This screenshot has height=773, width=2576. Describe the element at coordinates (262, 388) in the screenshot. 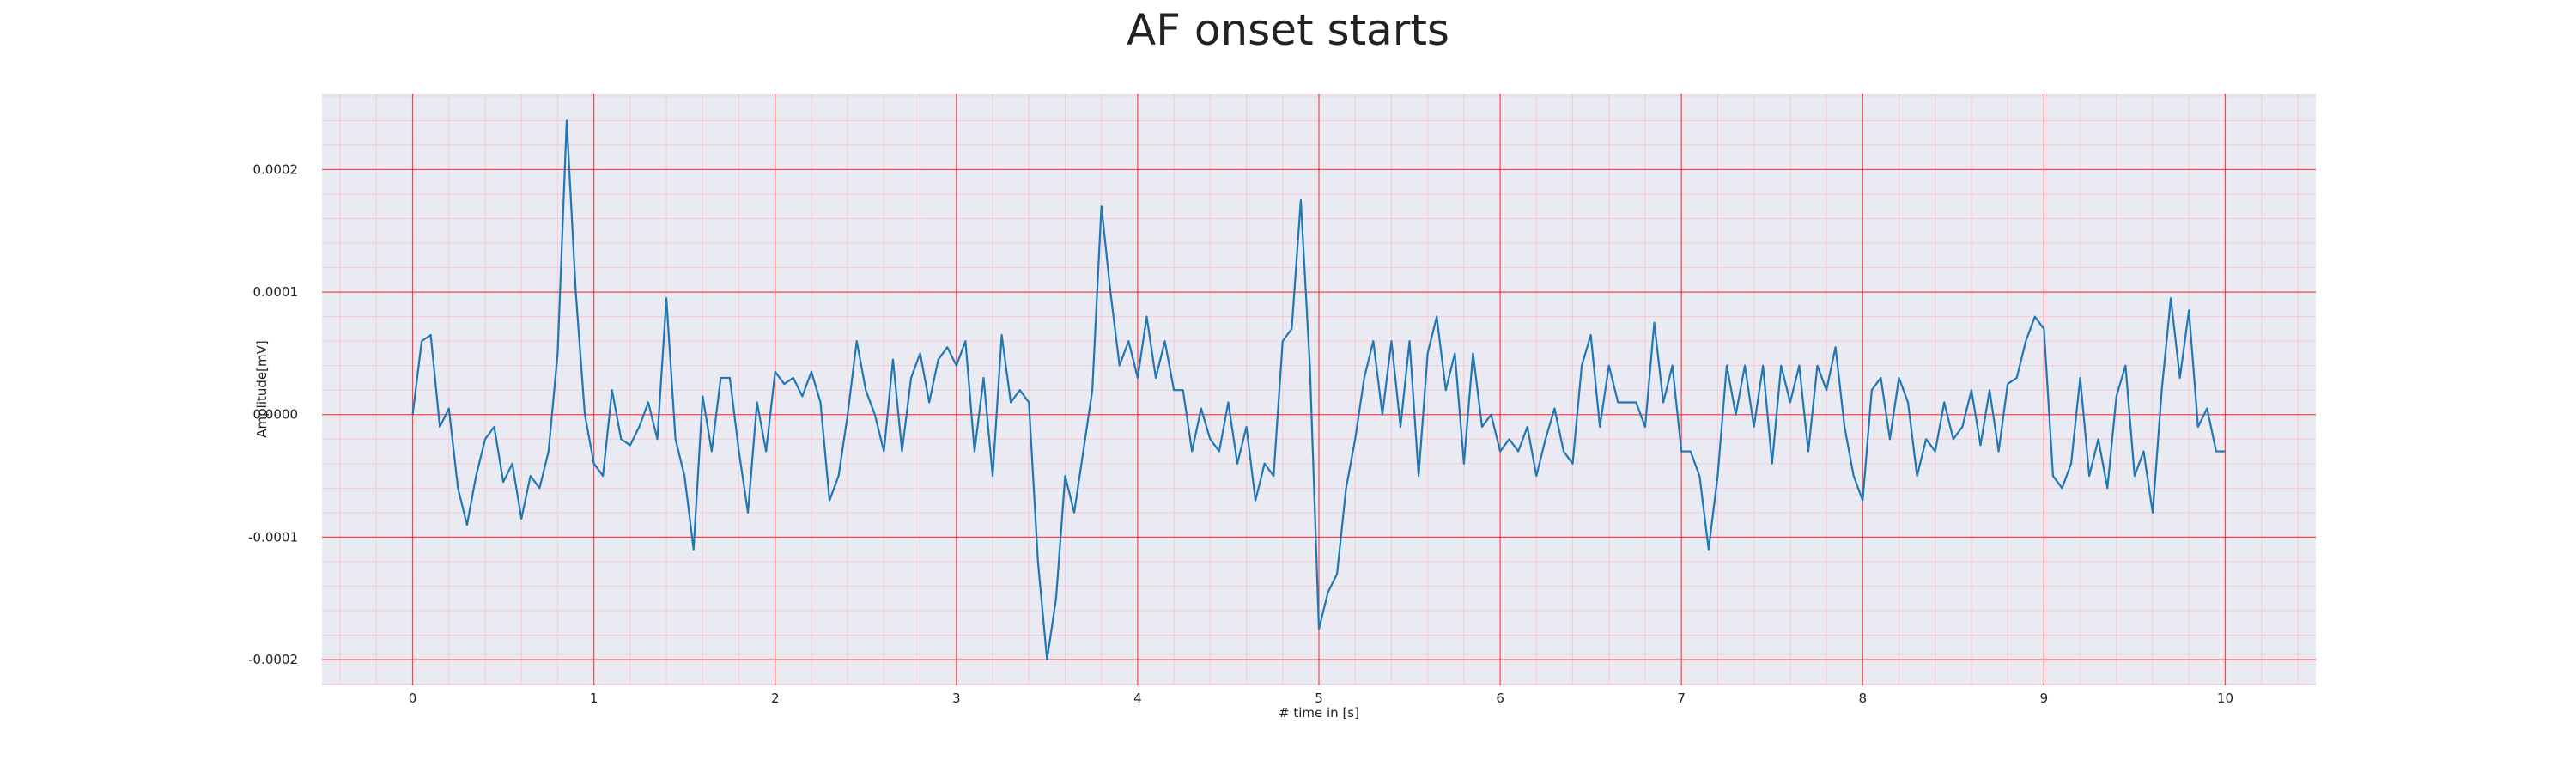

I see `y-axis-label: Amplitude[mV]` at that location.